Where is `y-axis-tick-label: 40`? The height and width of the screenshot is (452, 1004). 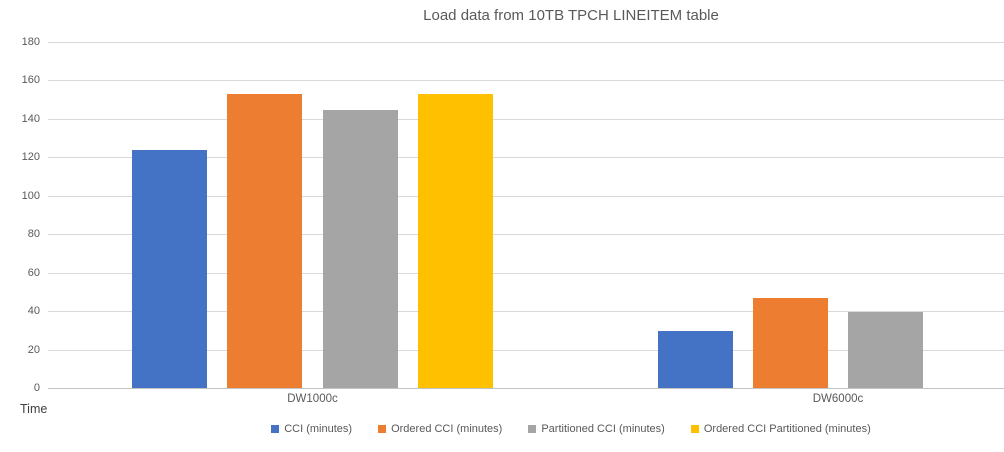 y-axis-tick-label: 40 is located at coordinates (33, 311).